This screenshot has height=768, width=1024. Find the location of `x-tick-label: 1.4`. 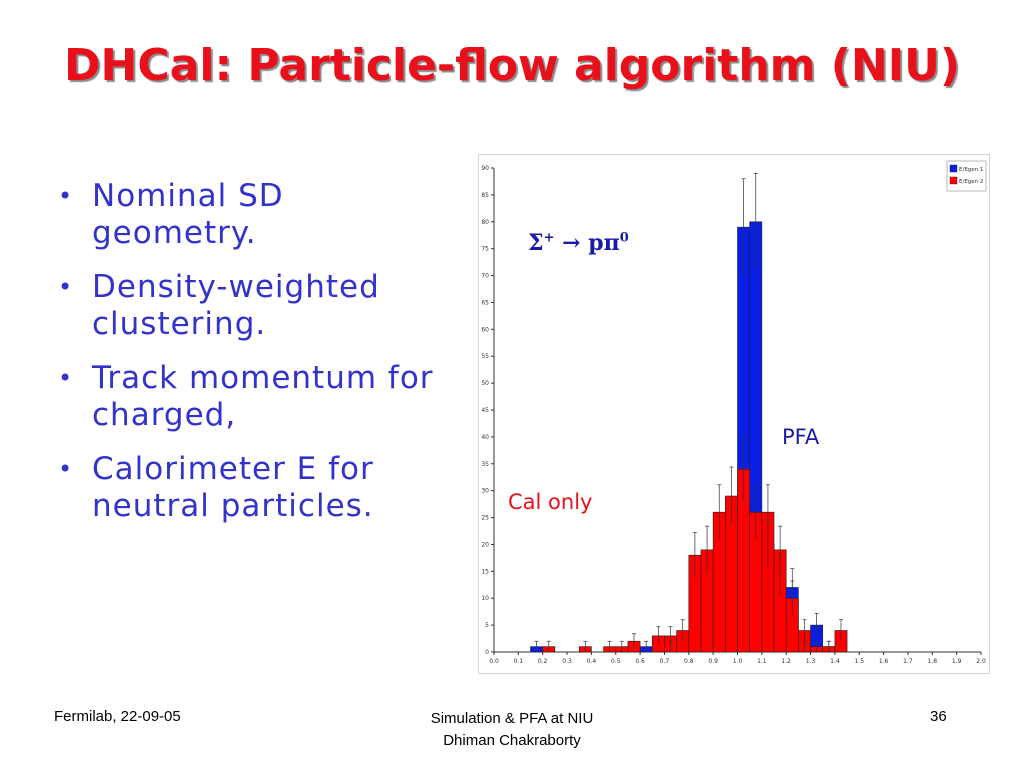

x-tick-label: 1.4 is located at coordinates (835, 661).